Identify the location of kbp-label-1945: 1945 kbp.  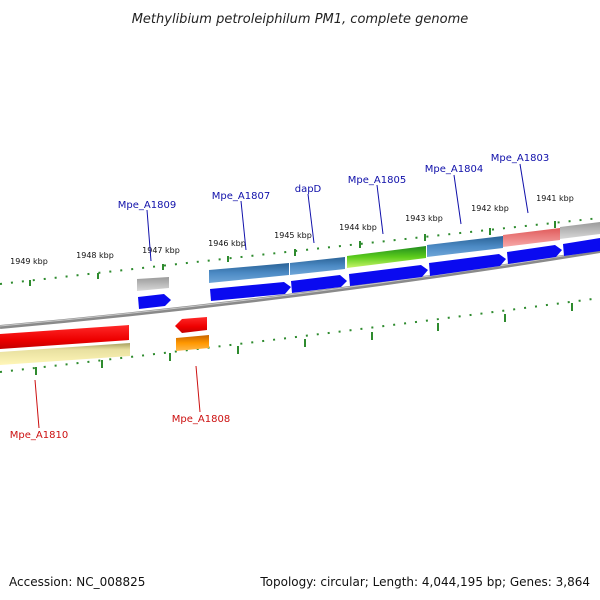
(293, 235).